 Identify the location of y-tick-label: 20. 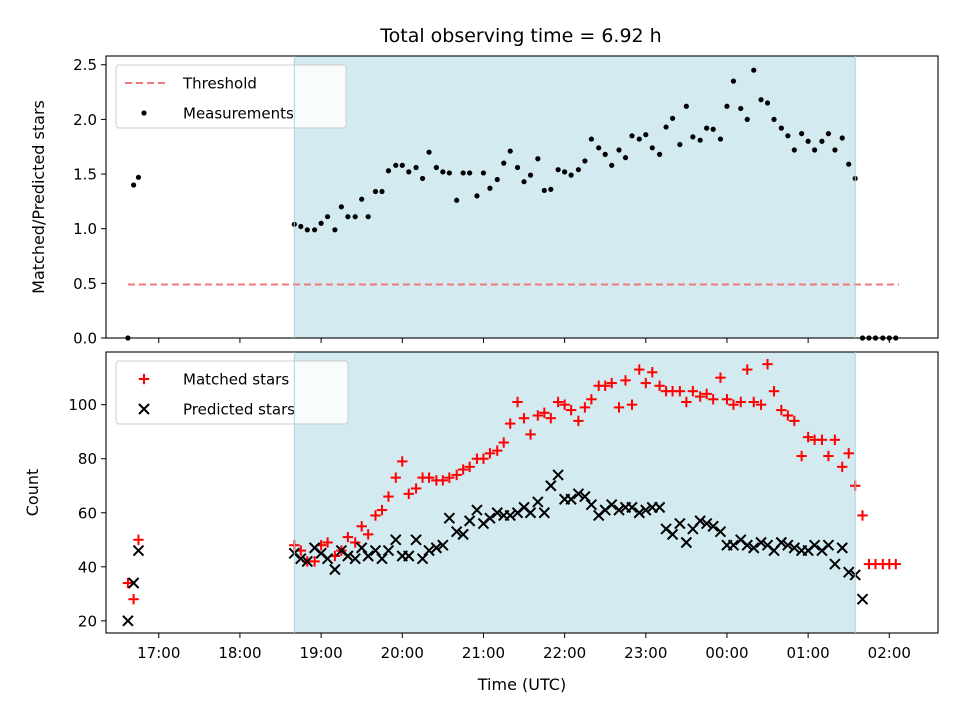
(87, 621).